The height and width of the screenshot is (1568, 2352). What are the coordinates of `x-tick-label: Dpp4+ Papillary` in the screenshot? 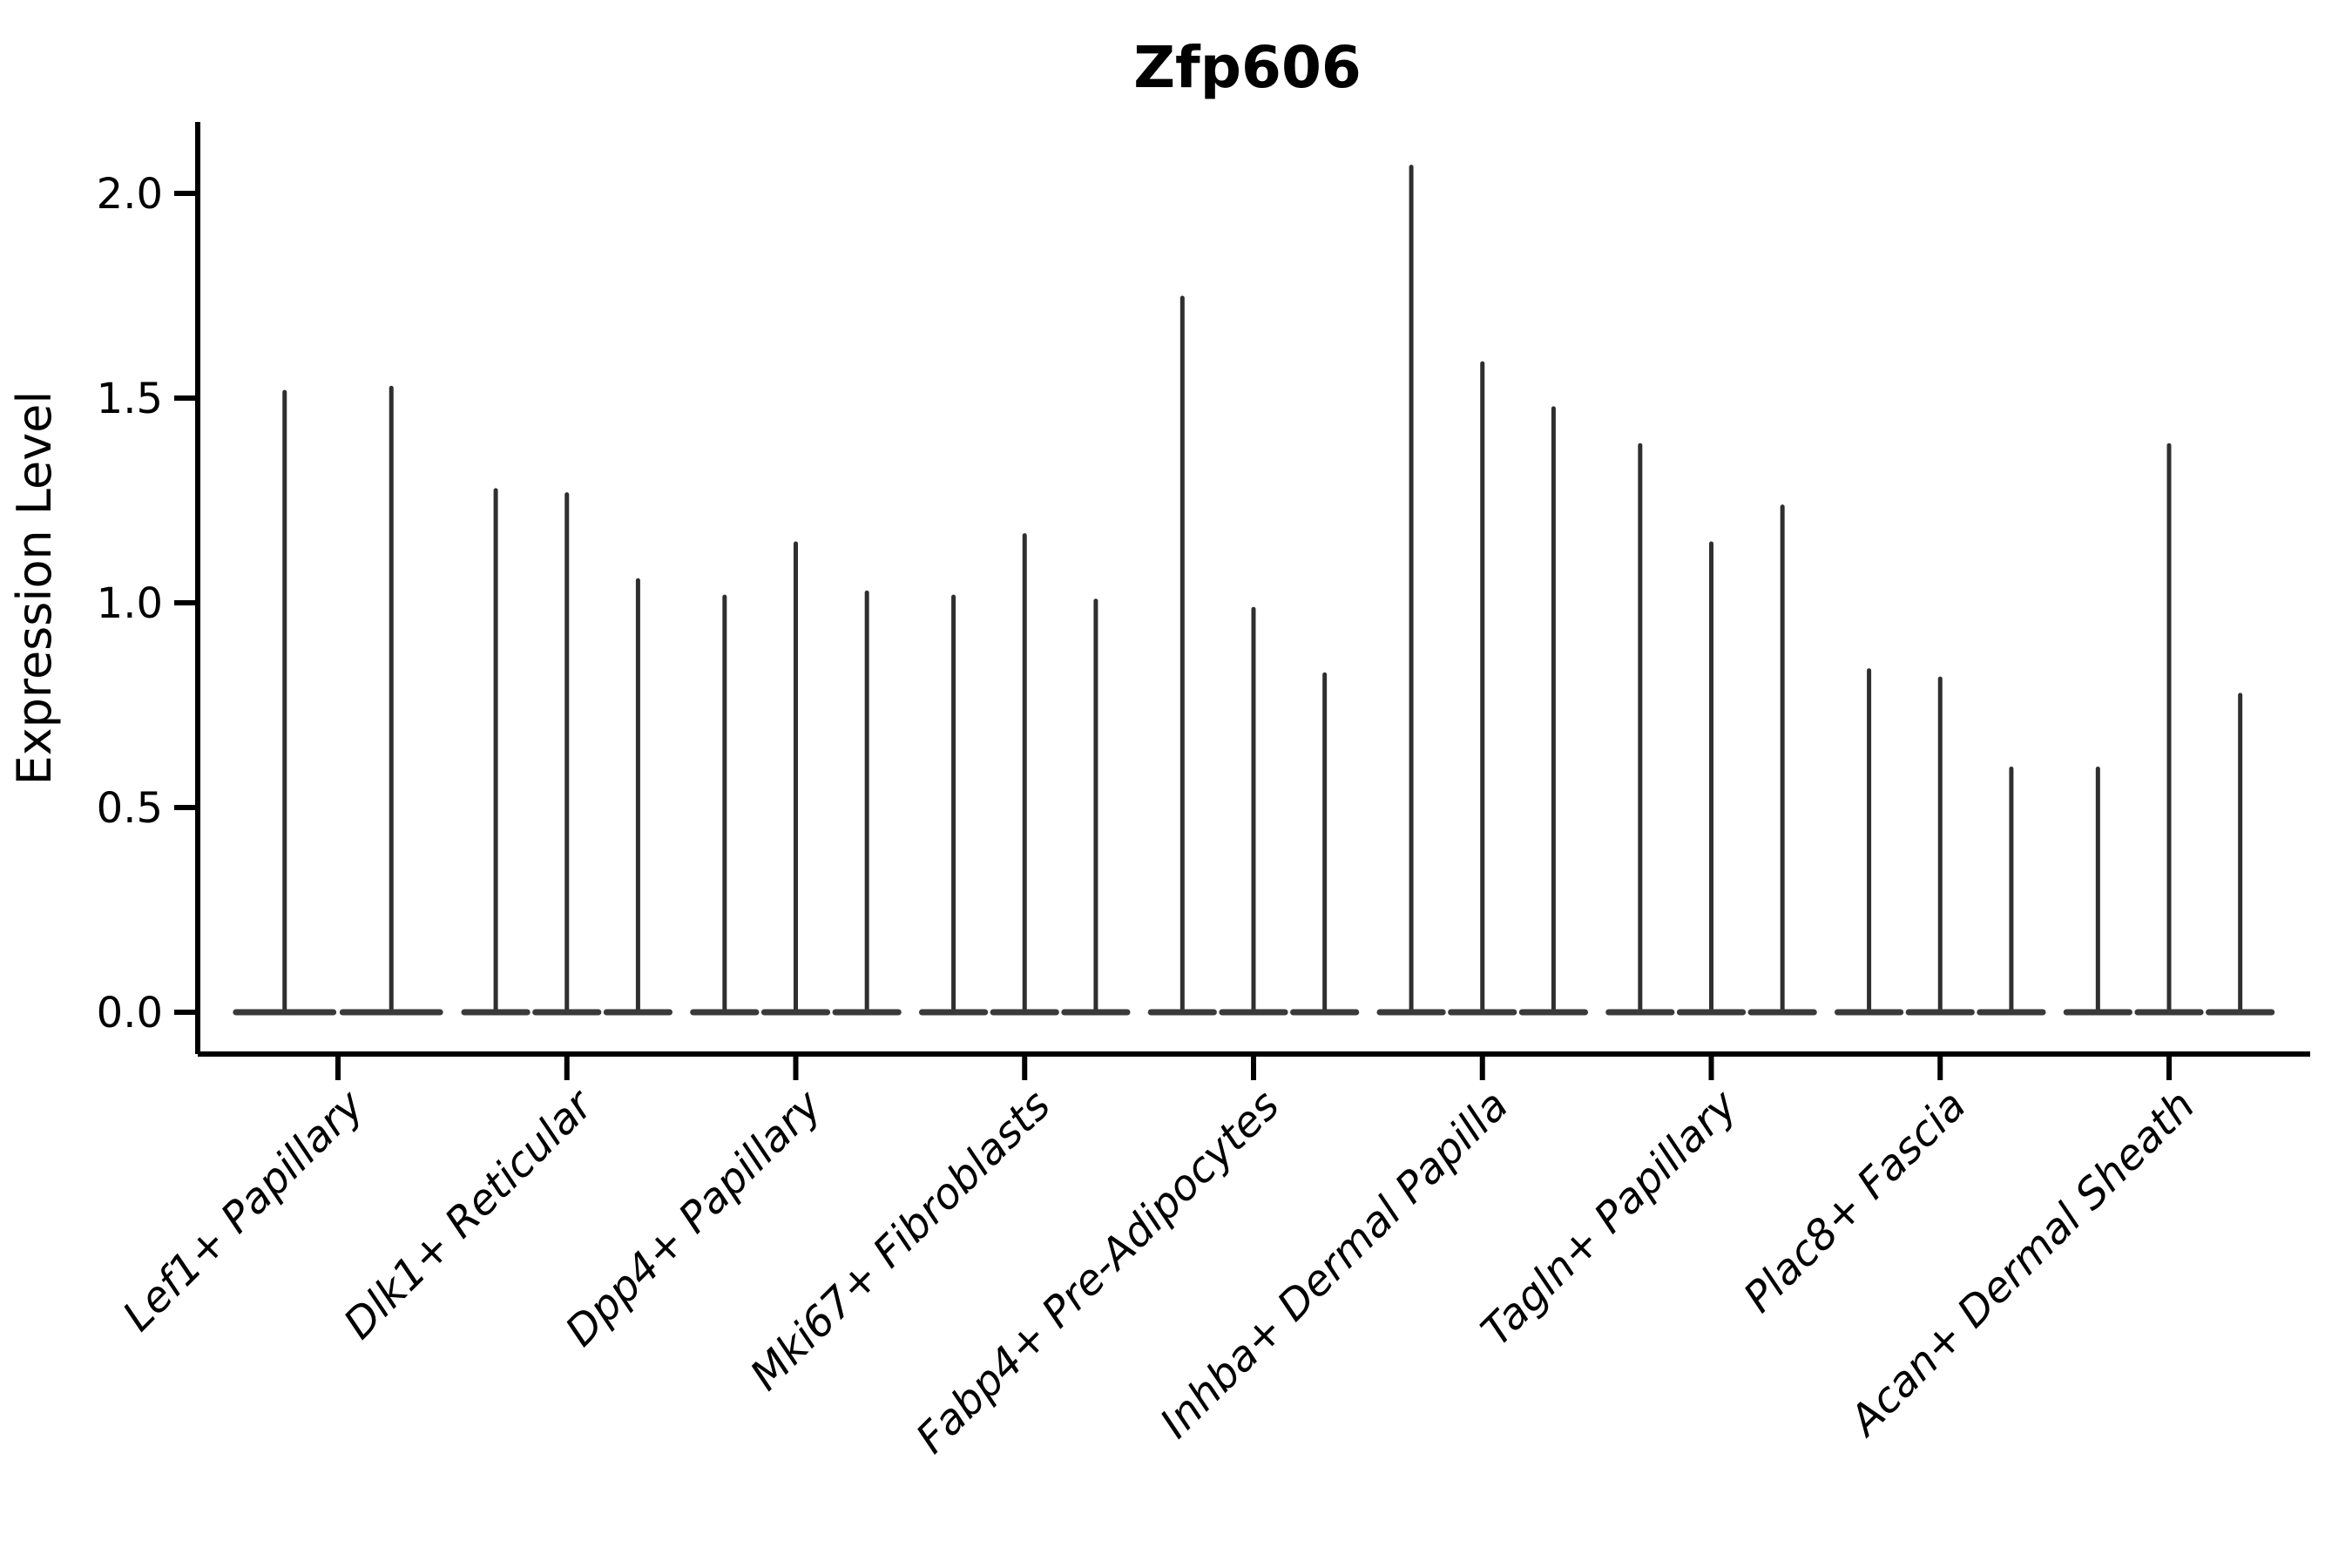 It's located at (693, 1217).